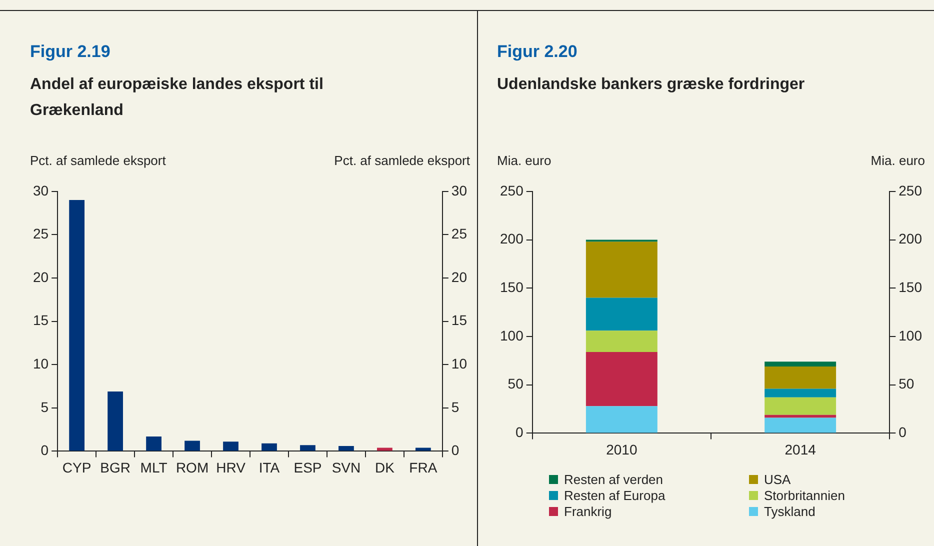 Image resolution: width=934 pixels, height=546 pixels. Describe the element at coordinates (231, 467) in the screenshot. I see `x-tick-label: HRV` at that location.